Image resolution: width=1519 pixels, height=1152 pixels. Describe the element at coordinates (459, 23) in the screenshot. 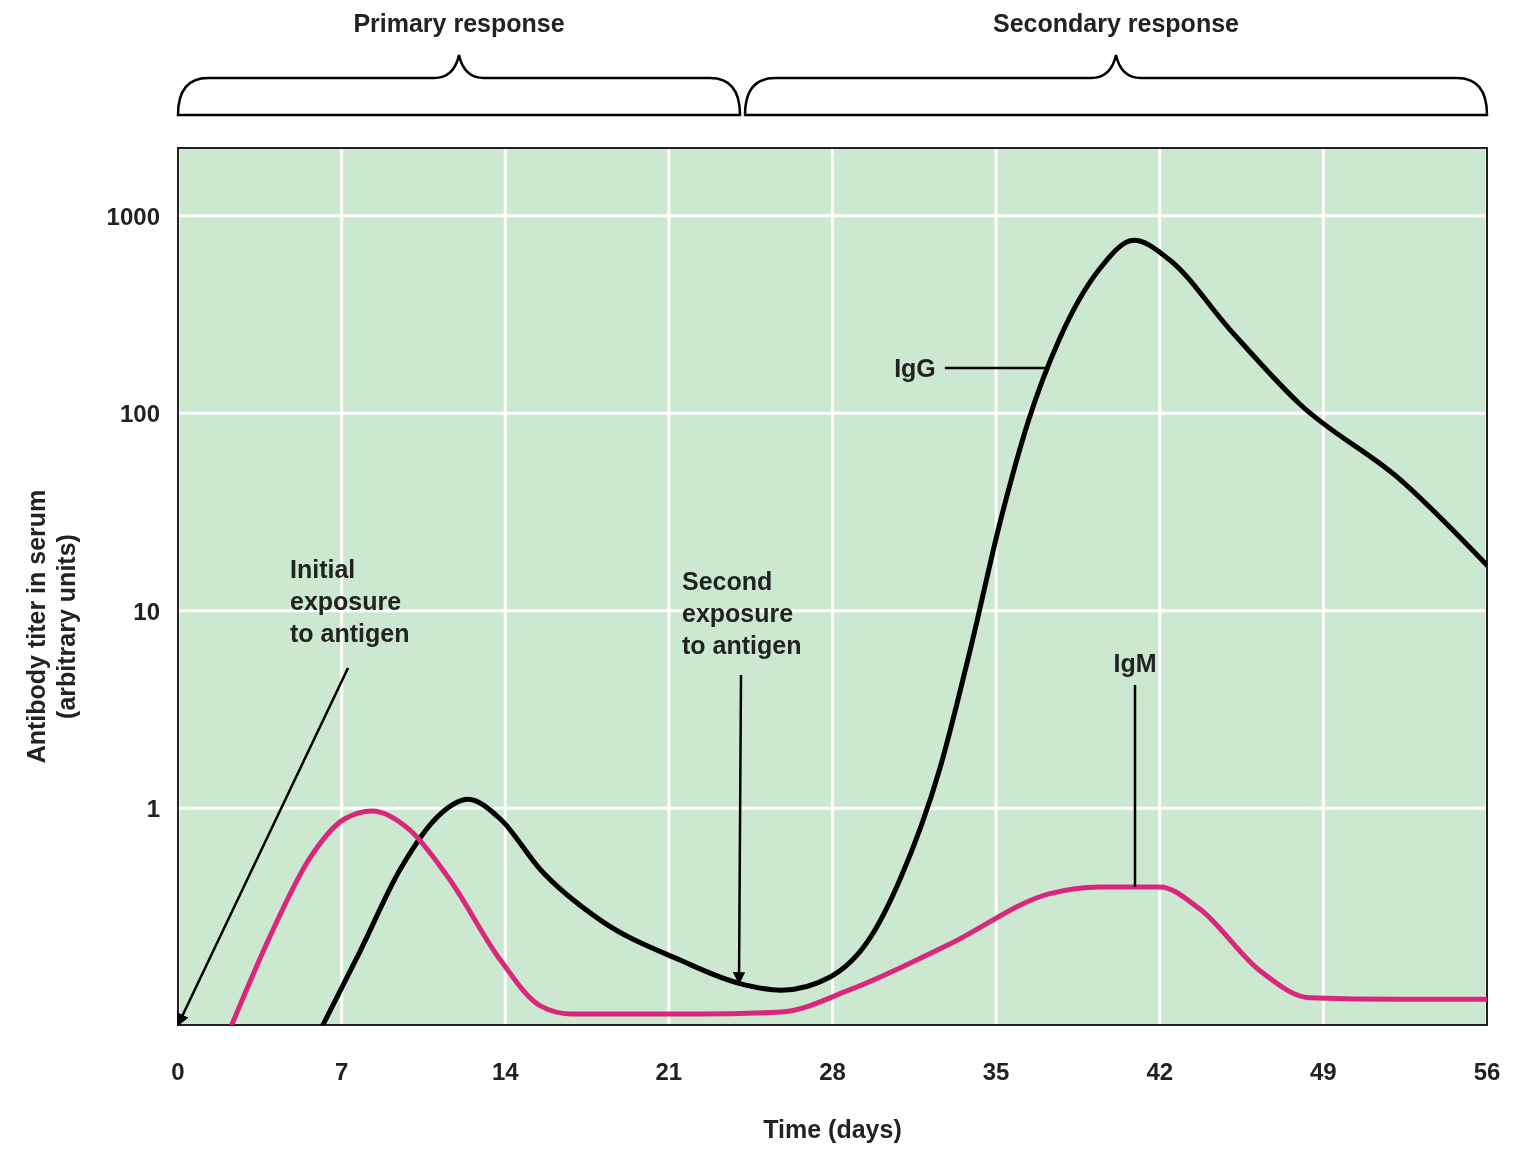

I see `text: Primary response` at that location.